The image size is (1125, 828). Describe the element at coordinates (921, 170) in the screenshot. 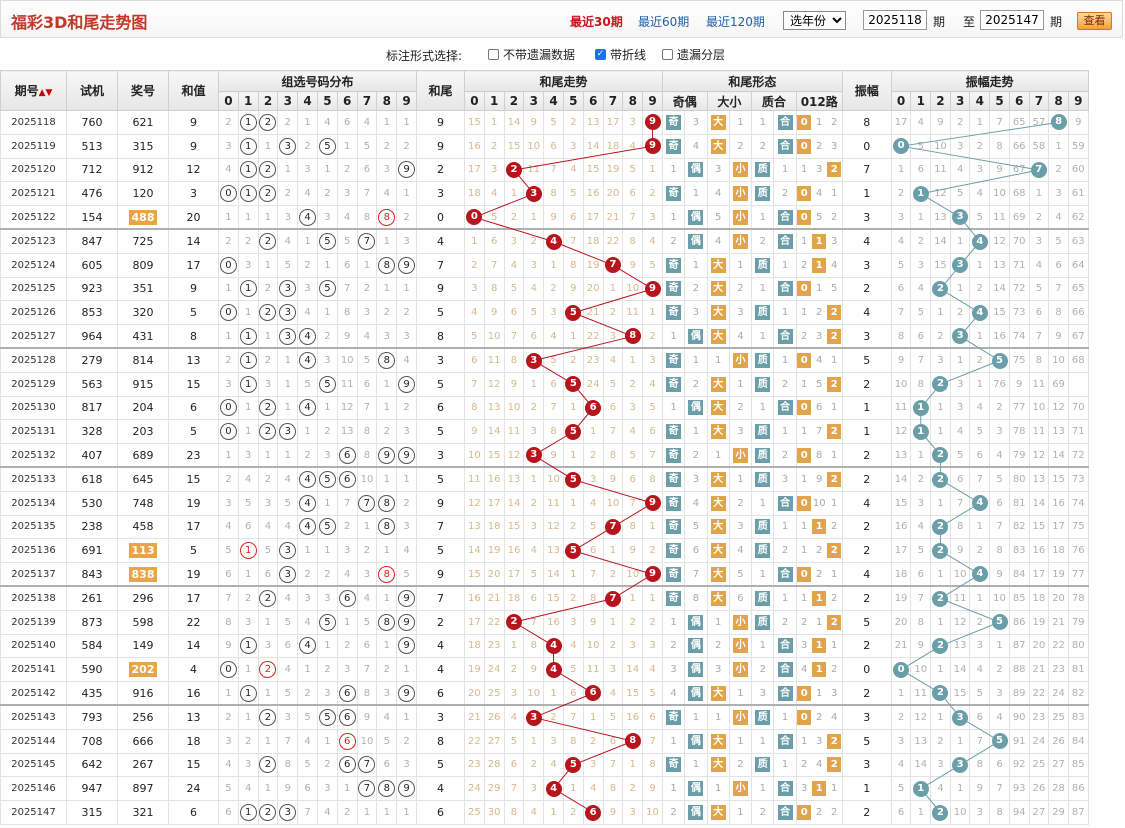

I see `amp-trend-cell: 6` at that location.